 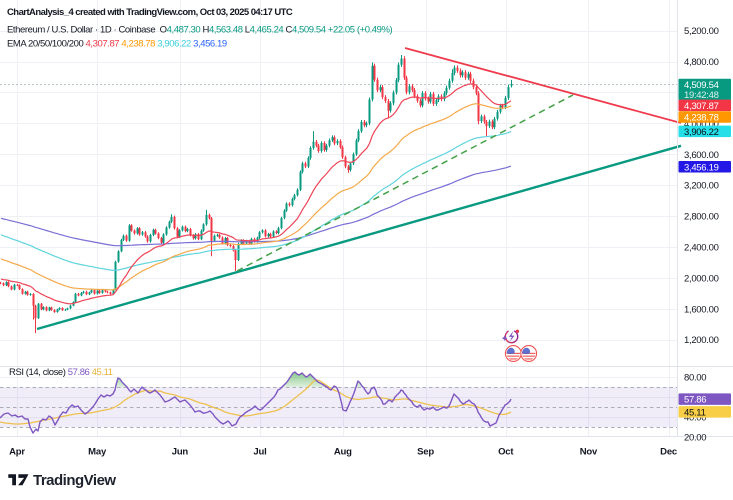 What do you see at coordinates (695, 400) in the screenshot?
I see `svg-text: 57.86` at bounding box center [695, 400].